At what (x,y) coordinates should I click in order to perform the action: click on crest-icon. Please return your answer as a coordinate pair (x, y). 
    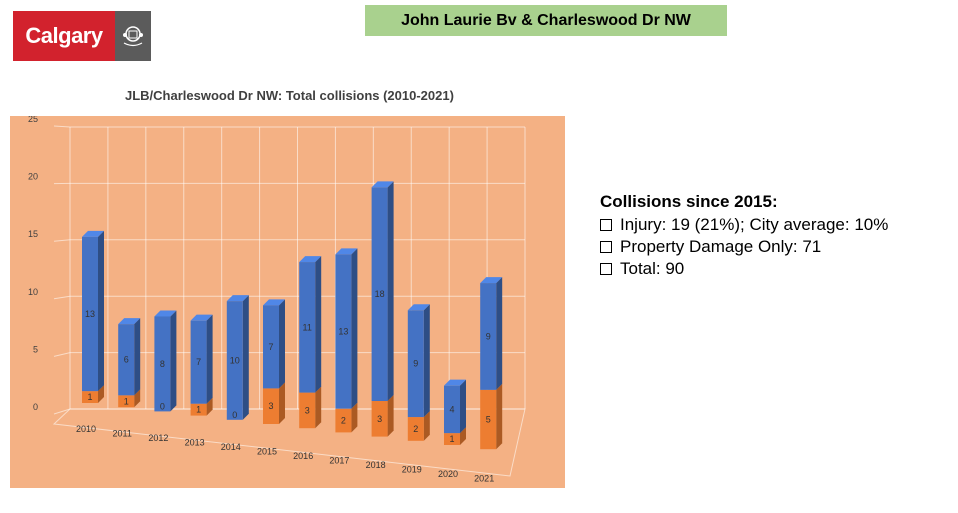
    Looking at the image, I should click on (133, 36).